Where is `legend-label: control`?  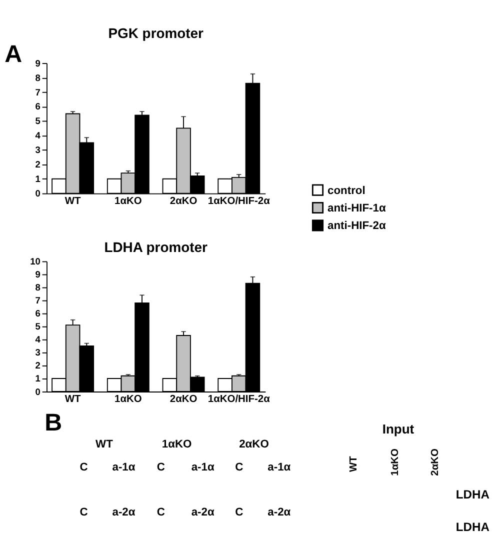
legend-label: control is located at coordinates (347, 190).